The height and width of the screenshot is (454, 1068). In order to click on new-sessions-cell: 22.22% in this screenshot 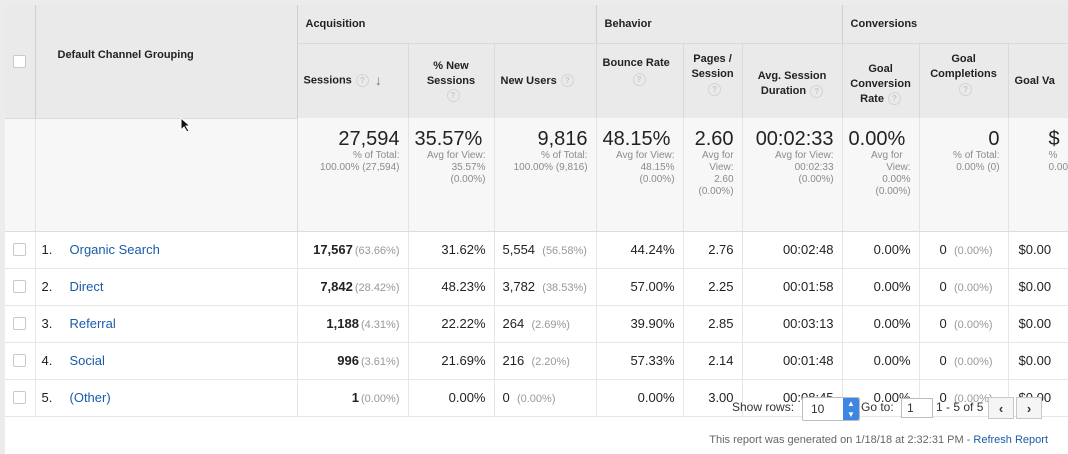, I will do `click(450, 324)`.